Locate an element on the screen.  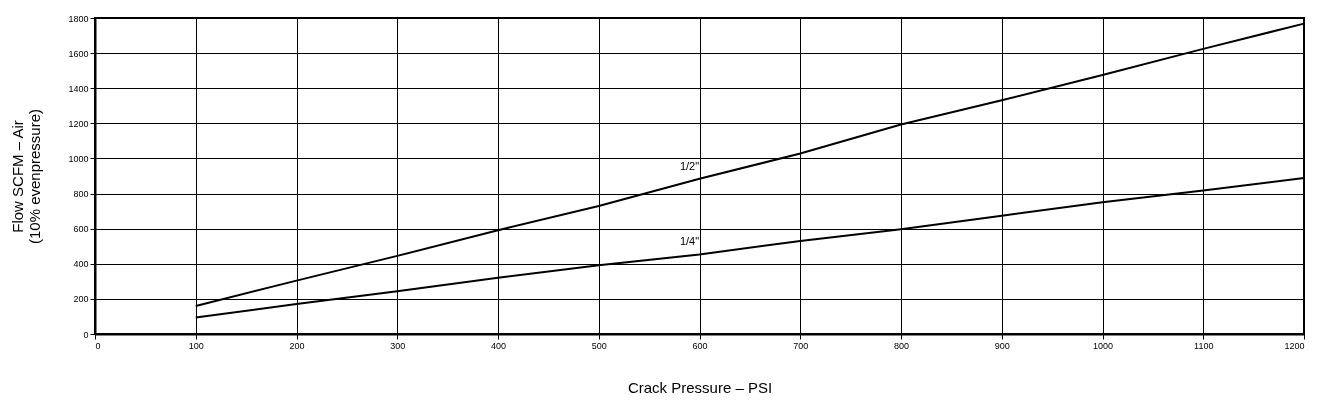
y-tick-label: 1000 is located at coordinates (78, 158).